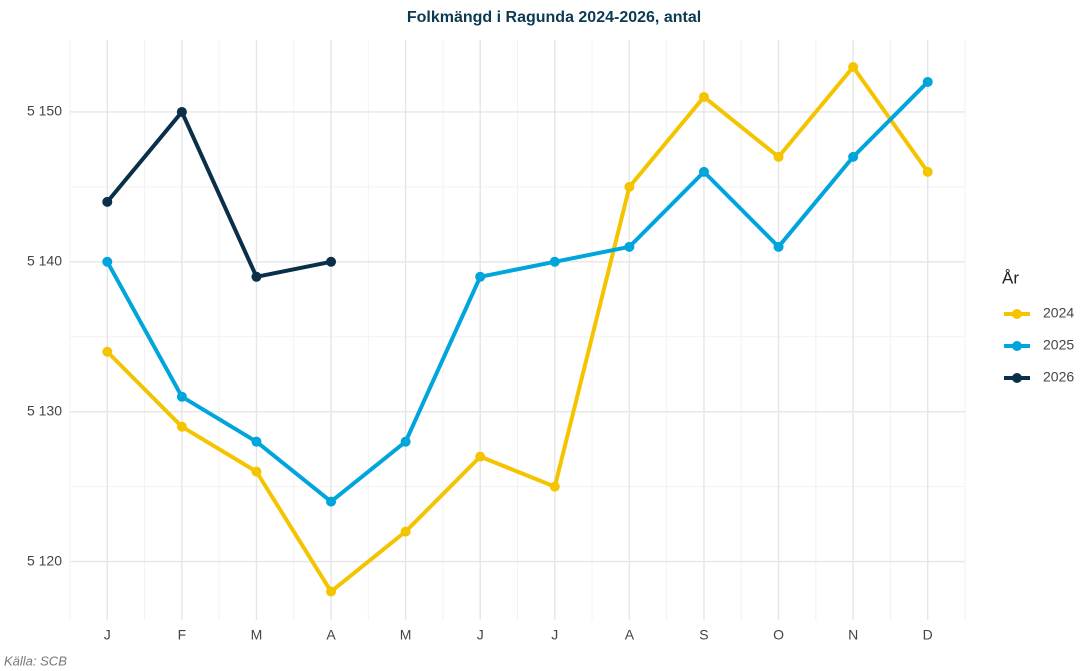  What do you see at coordinates (1058, 313) in the screenshot?
I see `legend-label: 2024` at bounding box center [1058, 313].